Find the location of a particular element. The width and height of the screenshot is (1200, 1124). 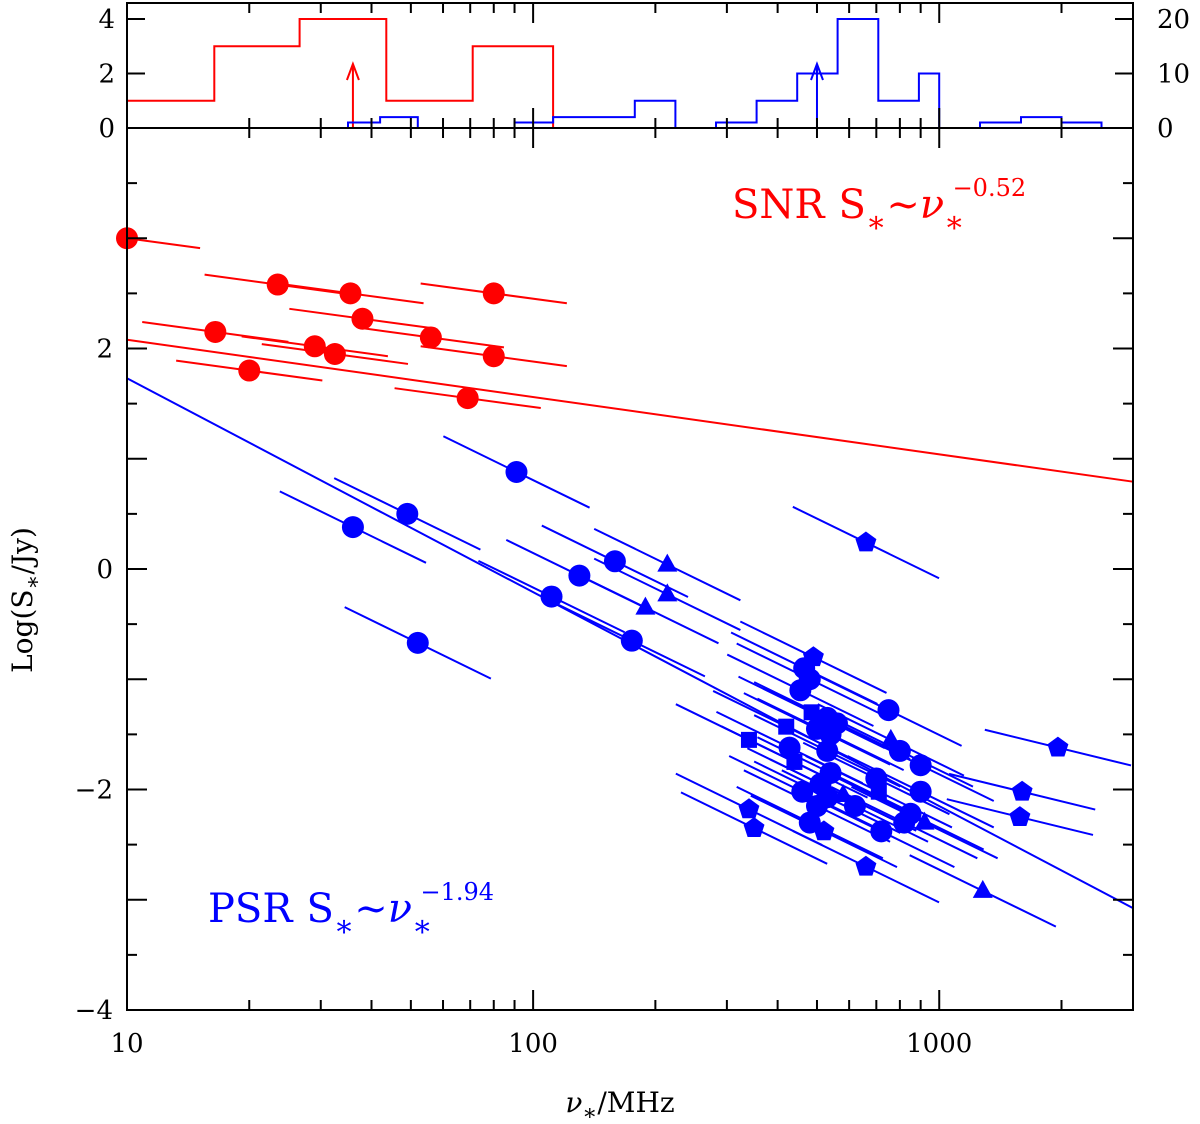

snr-annotation-exponent: −0.52 is located at coordinates (990, 188).